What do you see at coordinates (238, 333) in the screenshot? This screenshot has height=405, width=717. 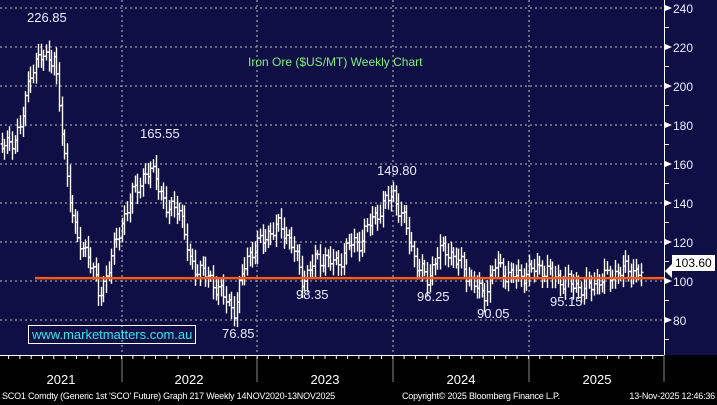 I see `annotation-low-2022: 76.85` at bounding box center [238, 333].